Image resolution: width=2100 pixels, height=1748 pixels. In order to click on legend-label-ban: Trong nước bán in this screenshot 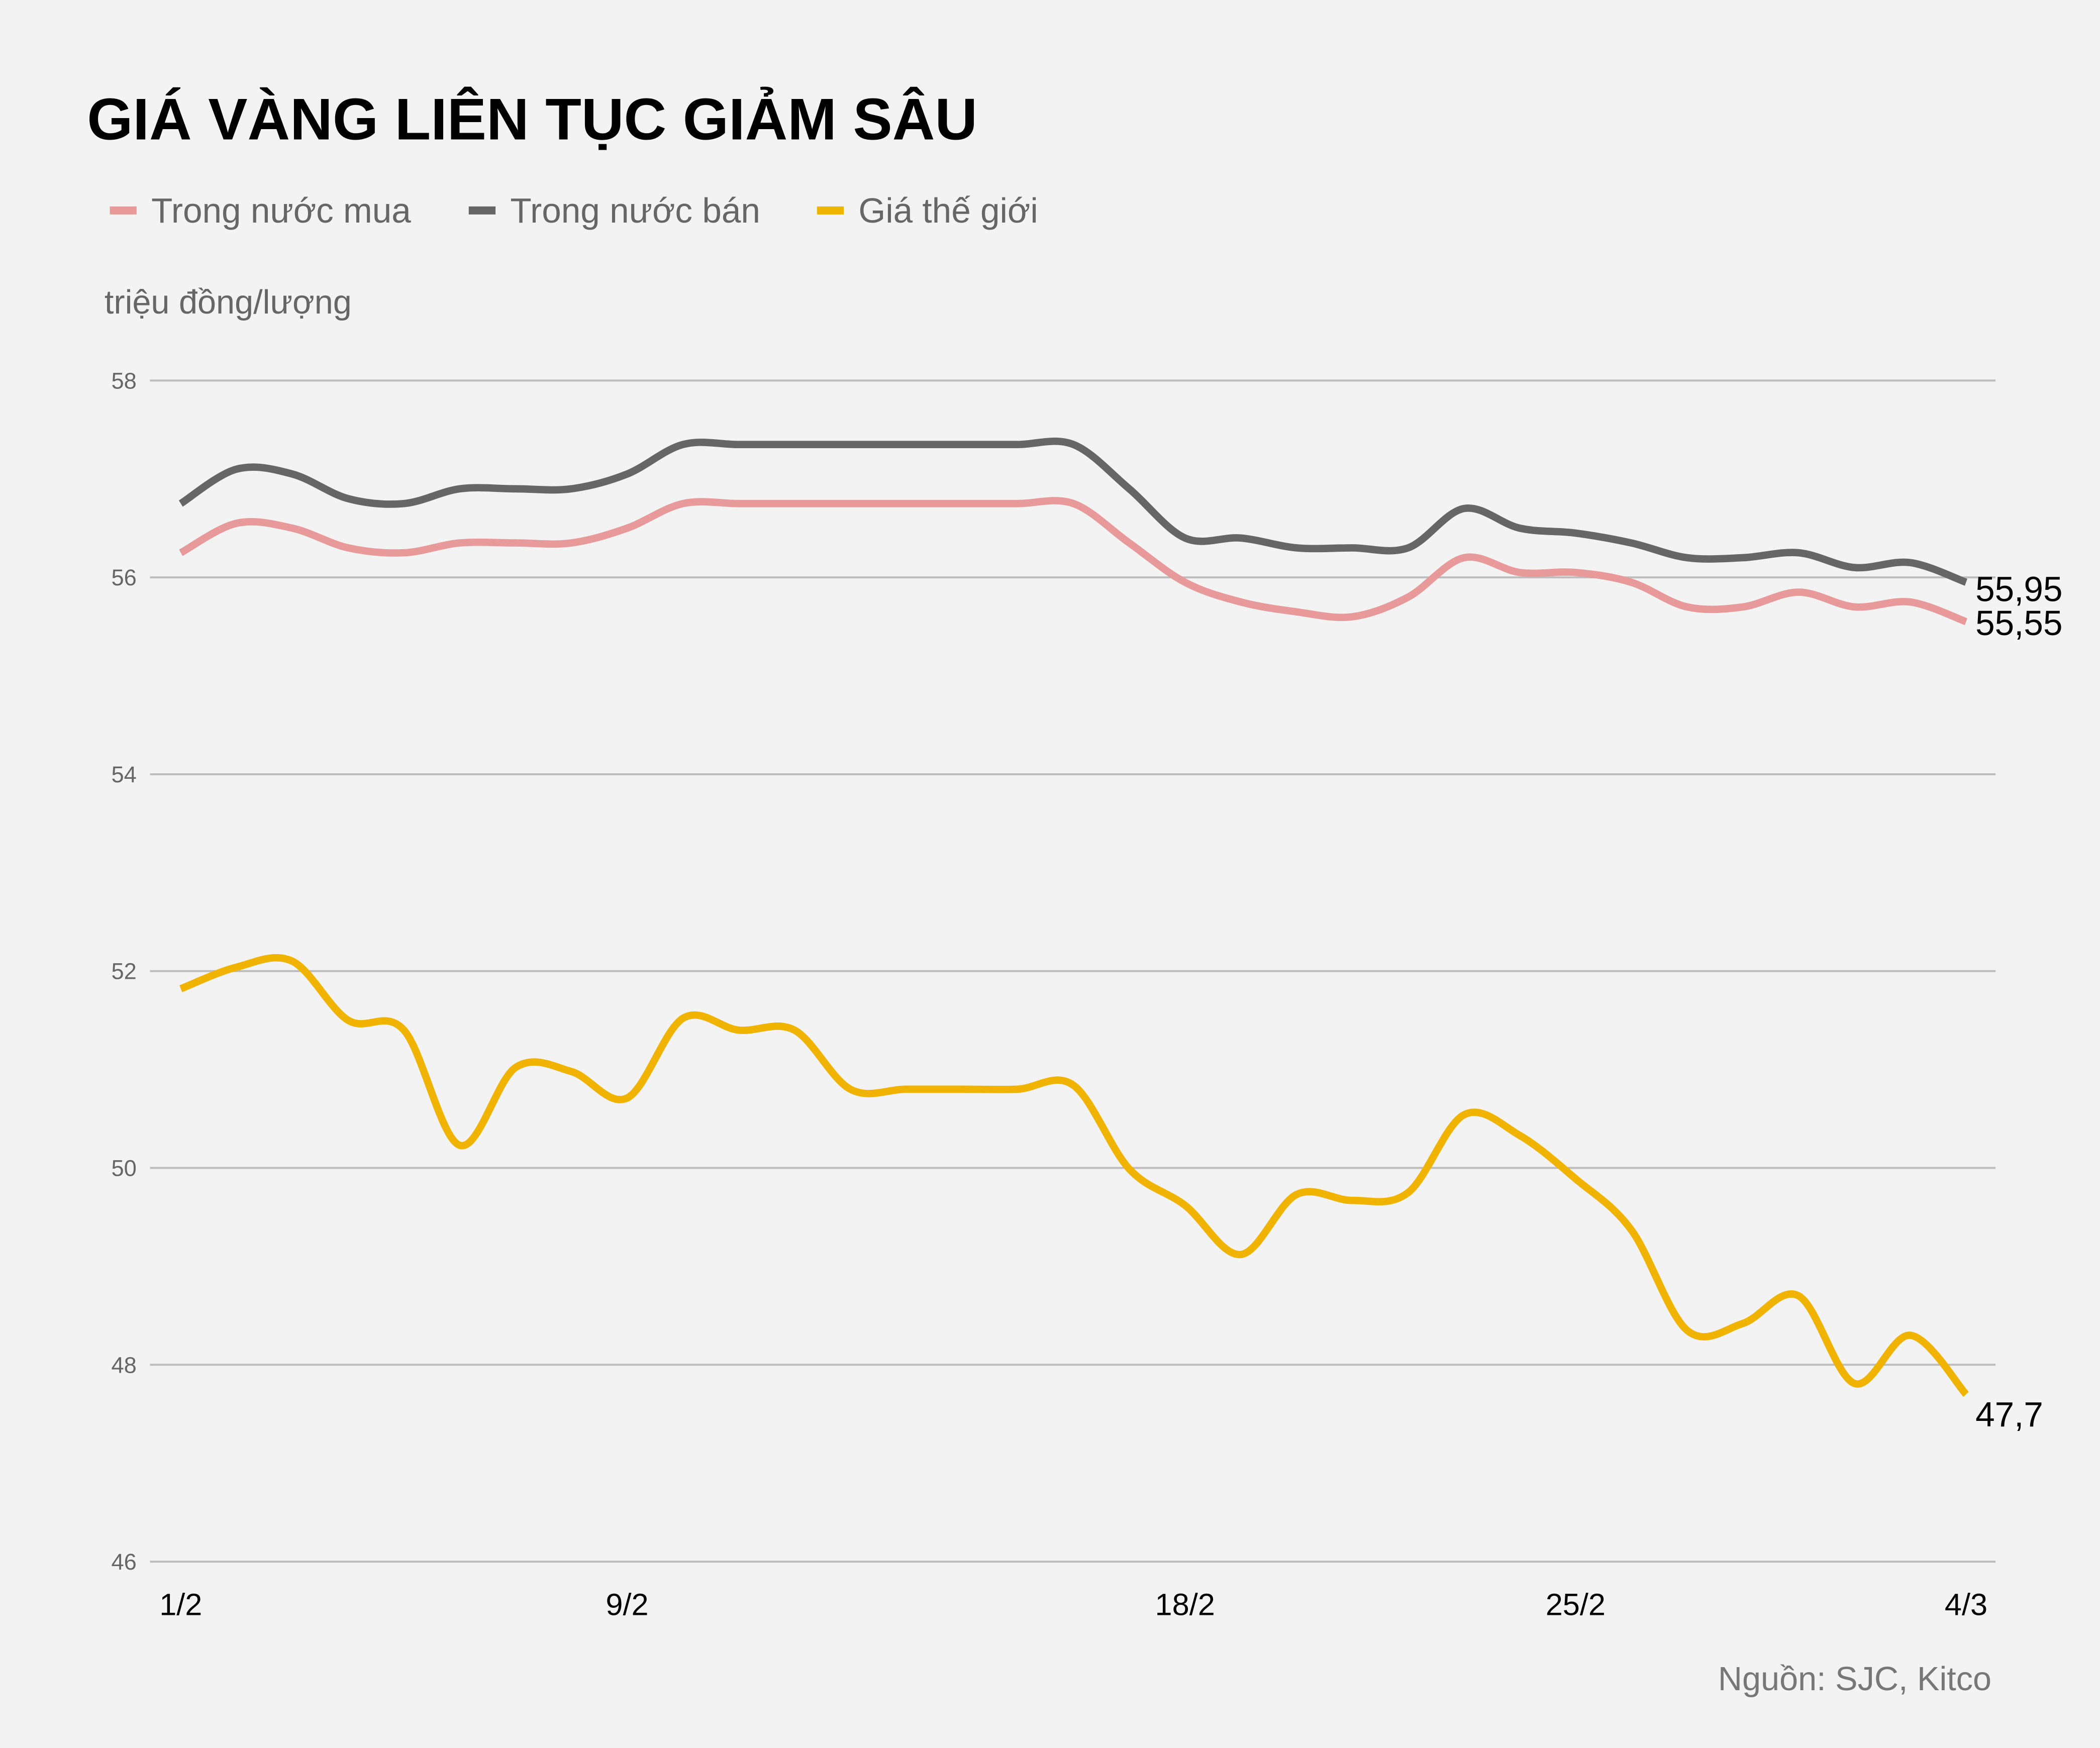, I will do `click(635, 210)`.